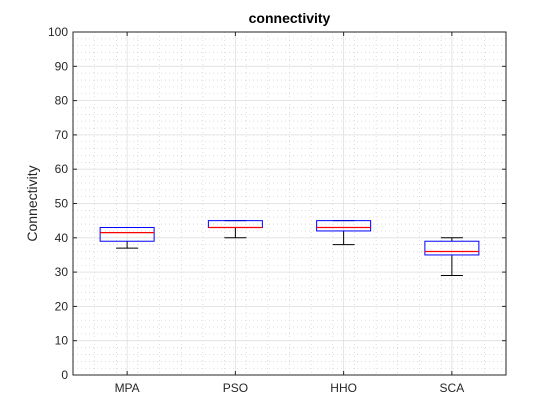  What do you see at coordinates (62, 341) in the screenshot?
I see `y-tick-label: 10` at bounding box center [62, 341].